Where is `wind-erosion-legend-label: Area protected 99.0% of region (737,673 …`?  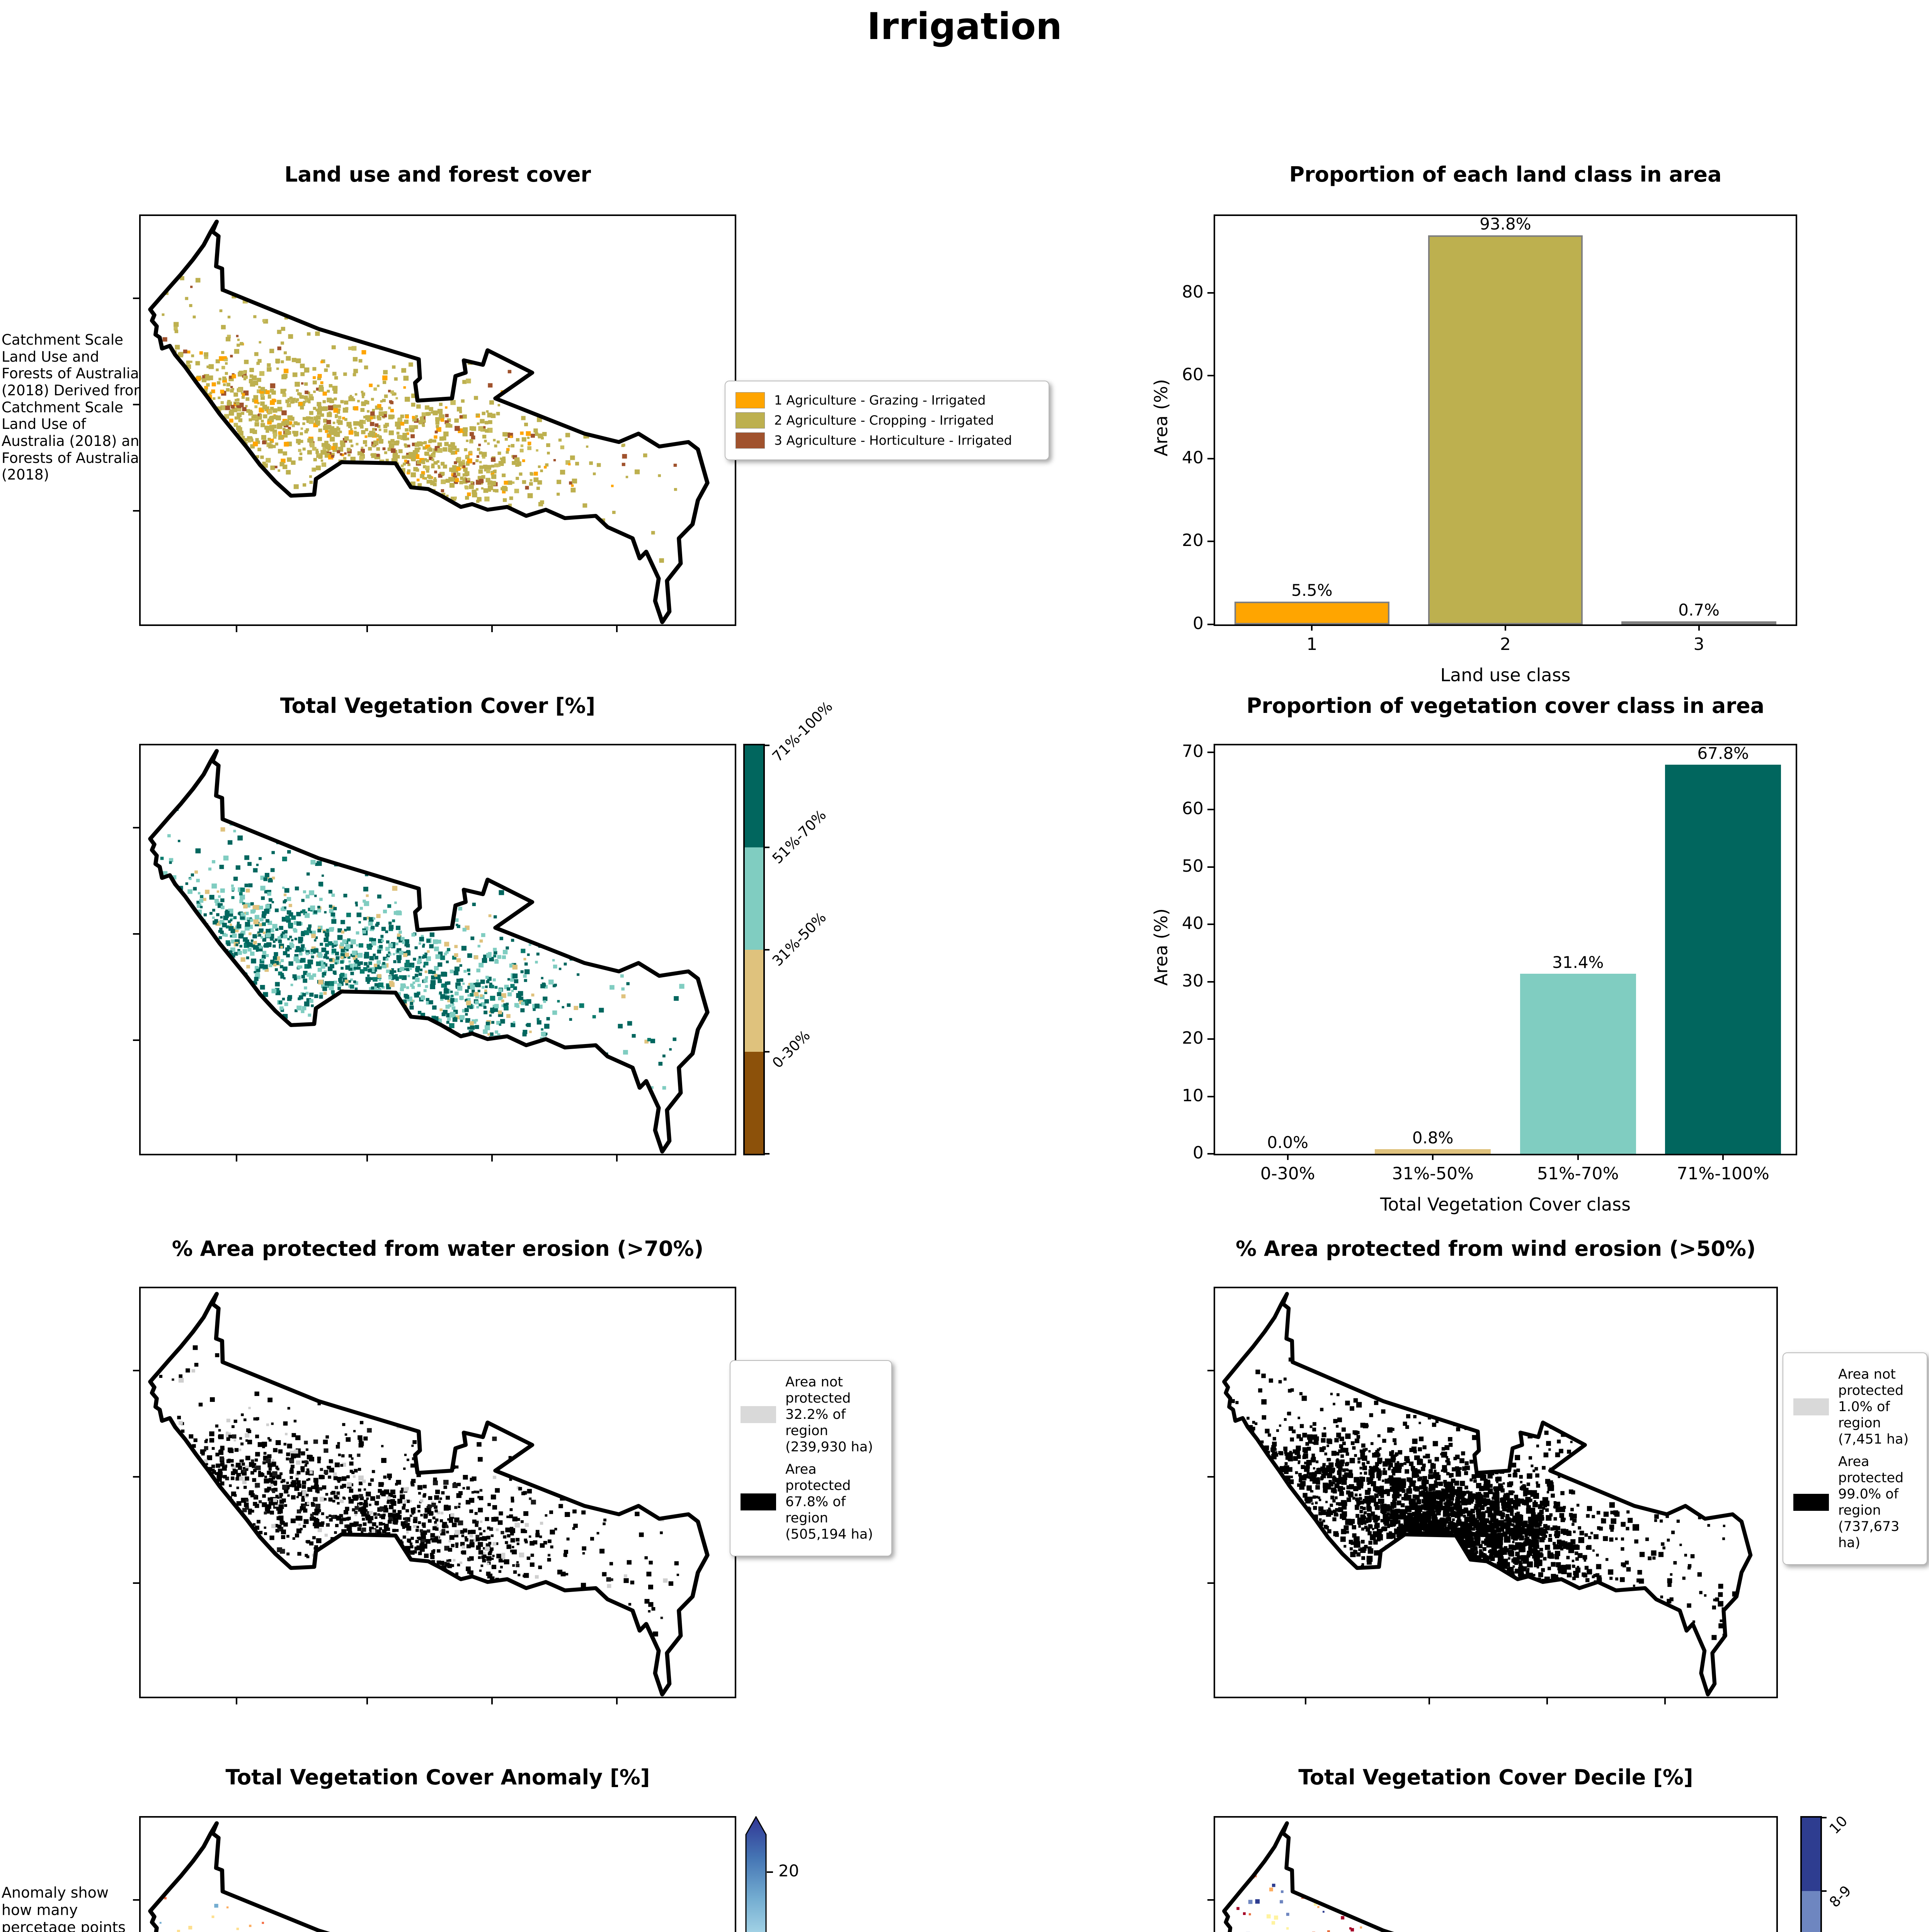 wind-erosion-legend-label: Area protected 99.0% of region (737,673 … is located at coordinates (1871, 1503).